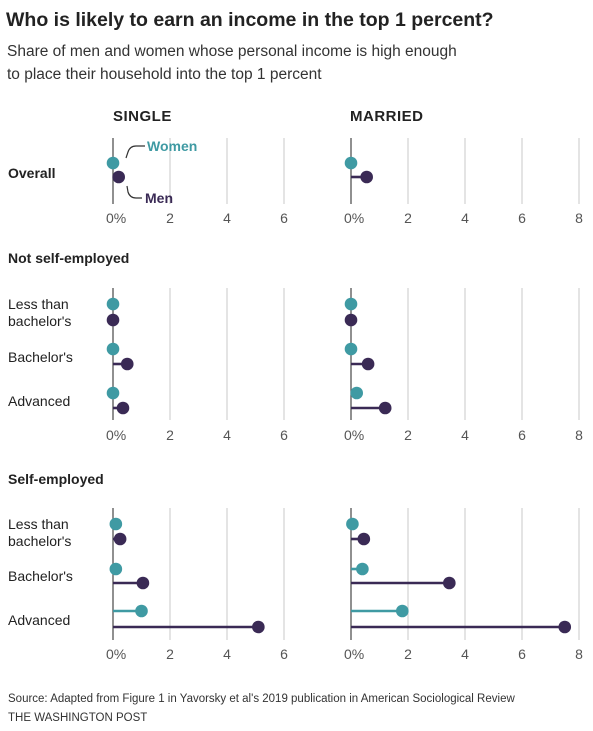  What do you see at coordinates (77, 718) in the screenshot?
I see `credit-line: THE WASHINGTON POST` at bounding box center [77, 718].